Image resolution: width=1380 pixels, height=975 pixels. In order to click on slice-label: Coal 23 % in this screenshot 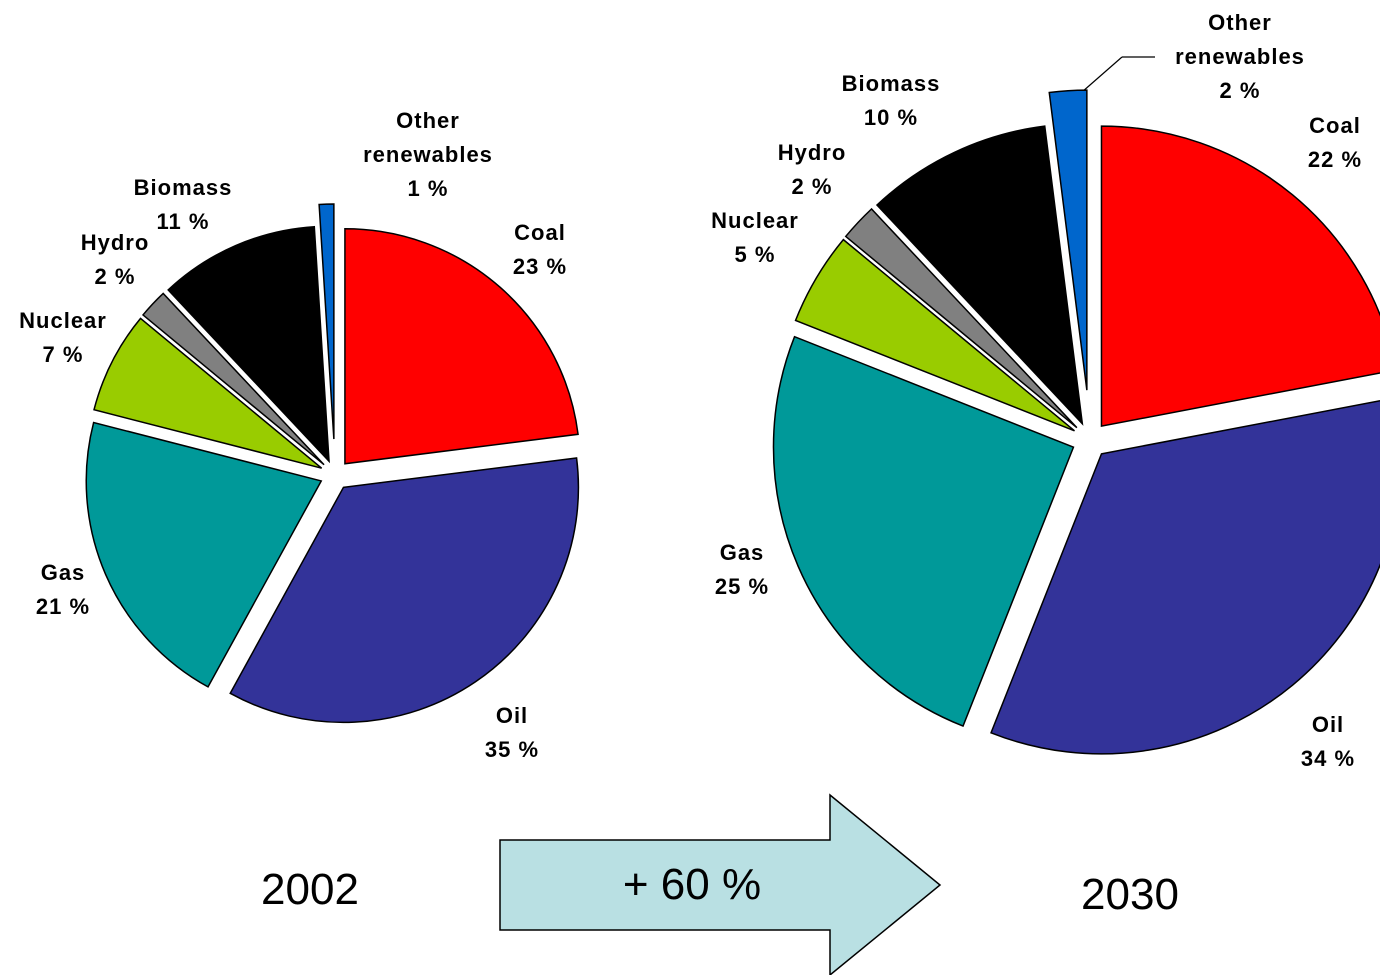, I will do `click(540, 250)`.